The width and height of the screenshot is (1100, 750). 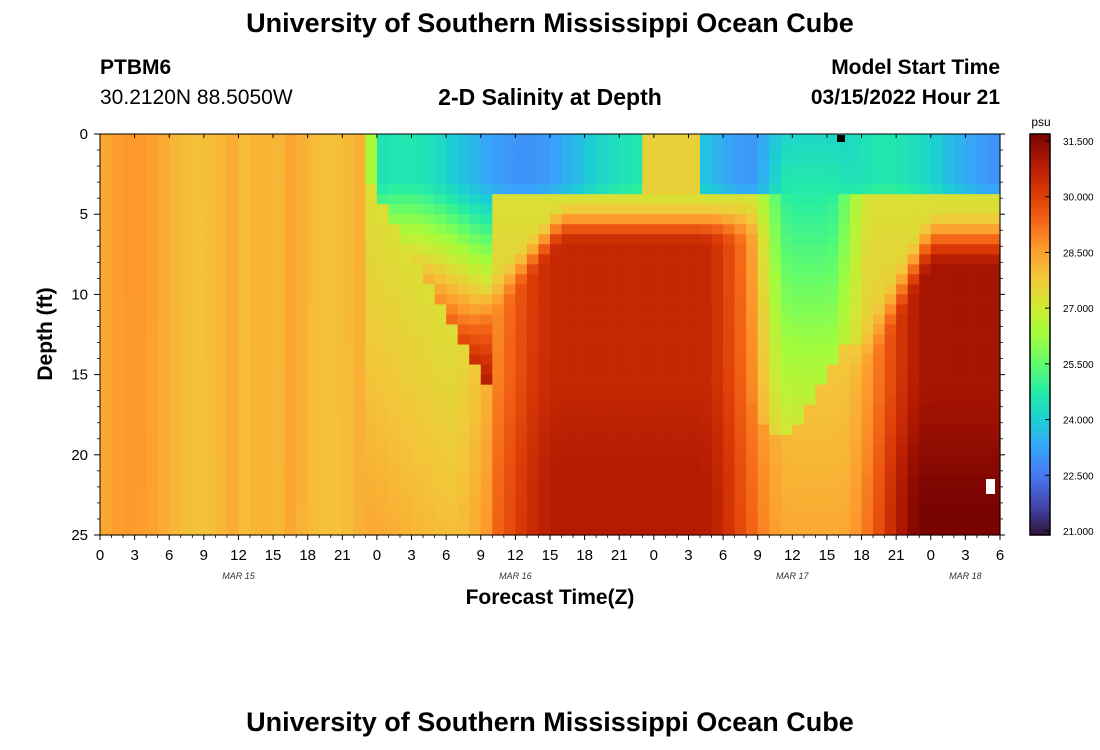 I want to click on colorbar-unit: psu, so click(x=1040, y=122).